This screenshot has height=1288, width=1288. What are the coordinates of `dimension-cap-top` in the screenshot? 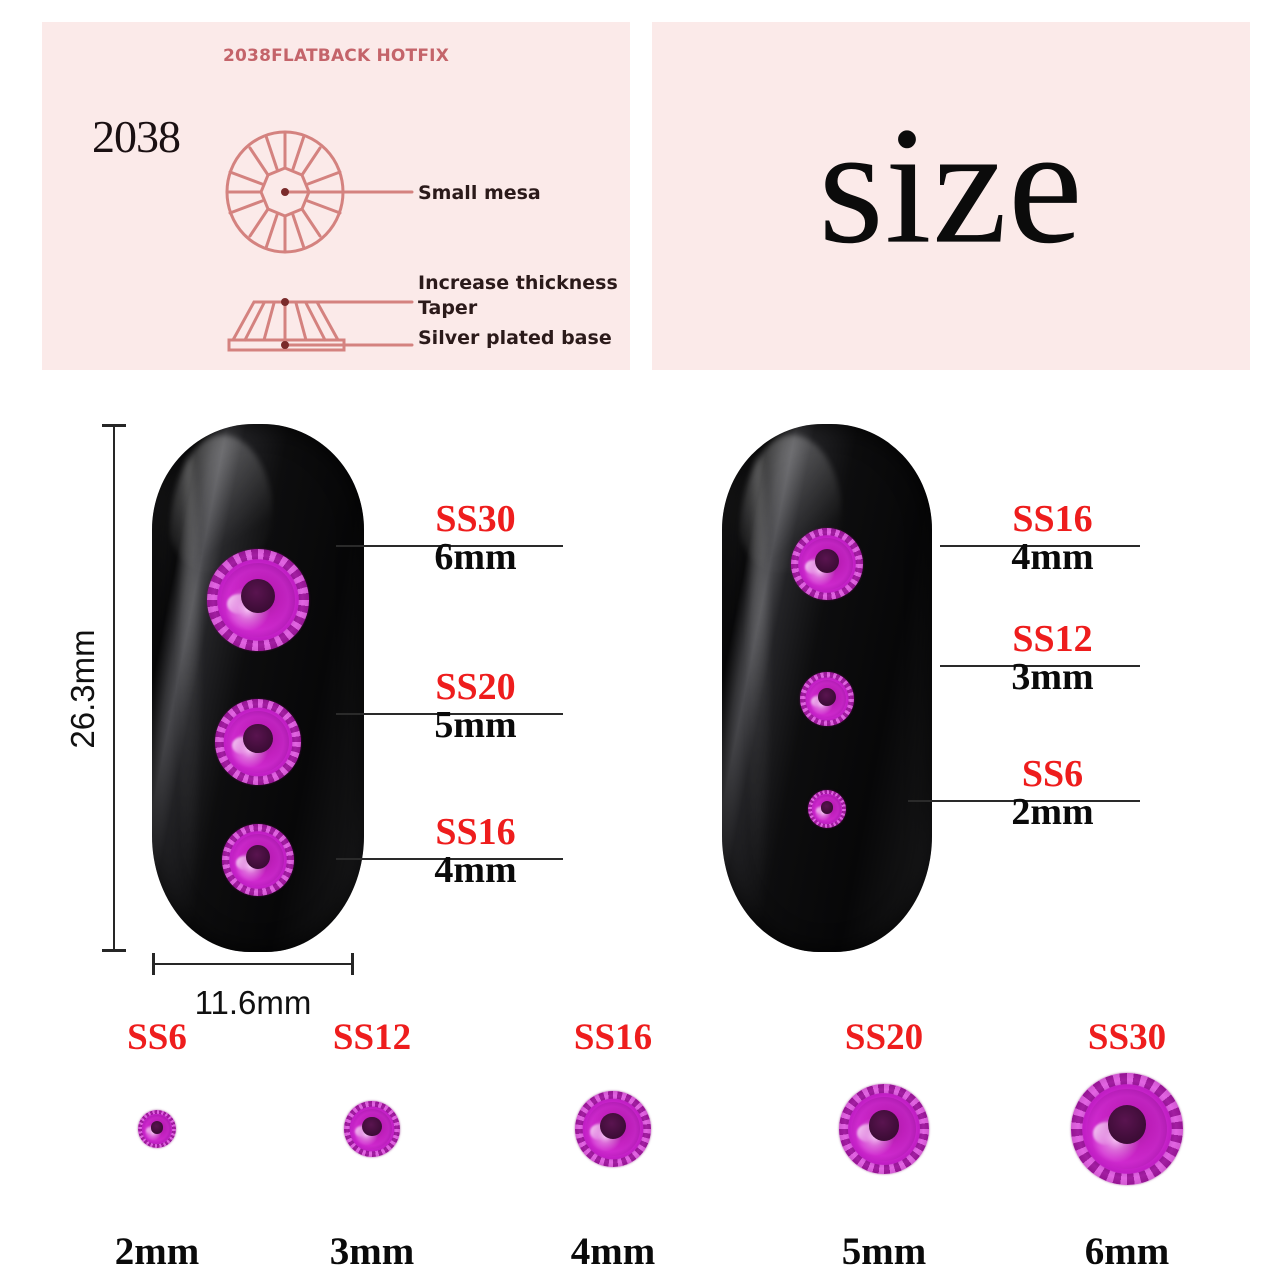 It's located at (114, 425).